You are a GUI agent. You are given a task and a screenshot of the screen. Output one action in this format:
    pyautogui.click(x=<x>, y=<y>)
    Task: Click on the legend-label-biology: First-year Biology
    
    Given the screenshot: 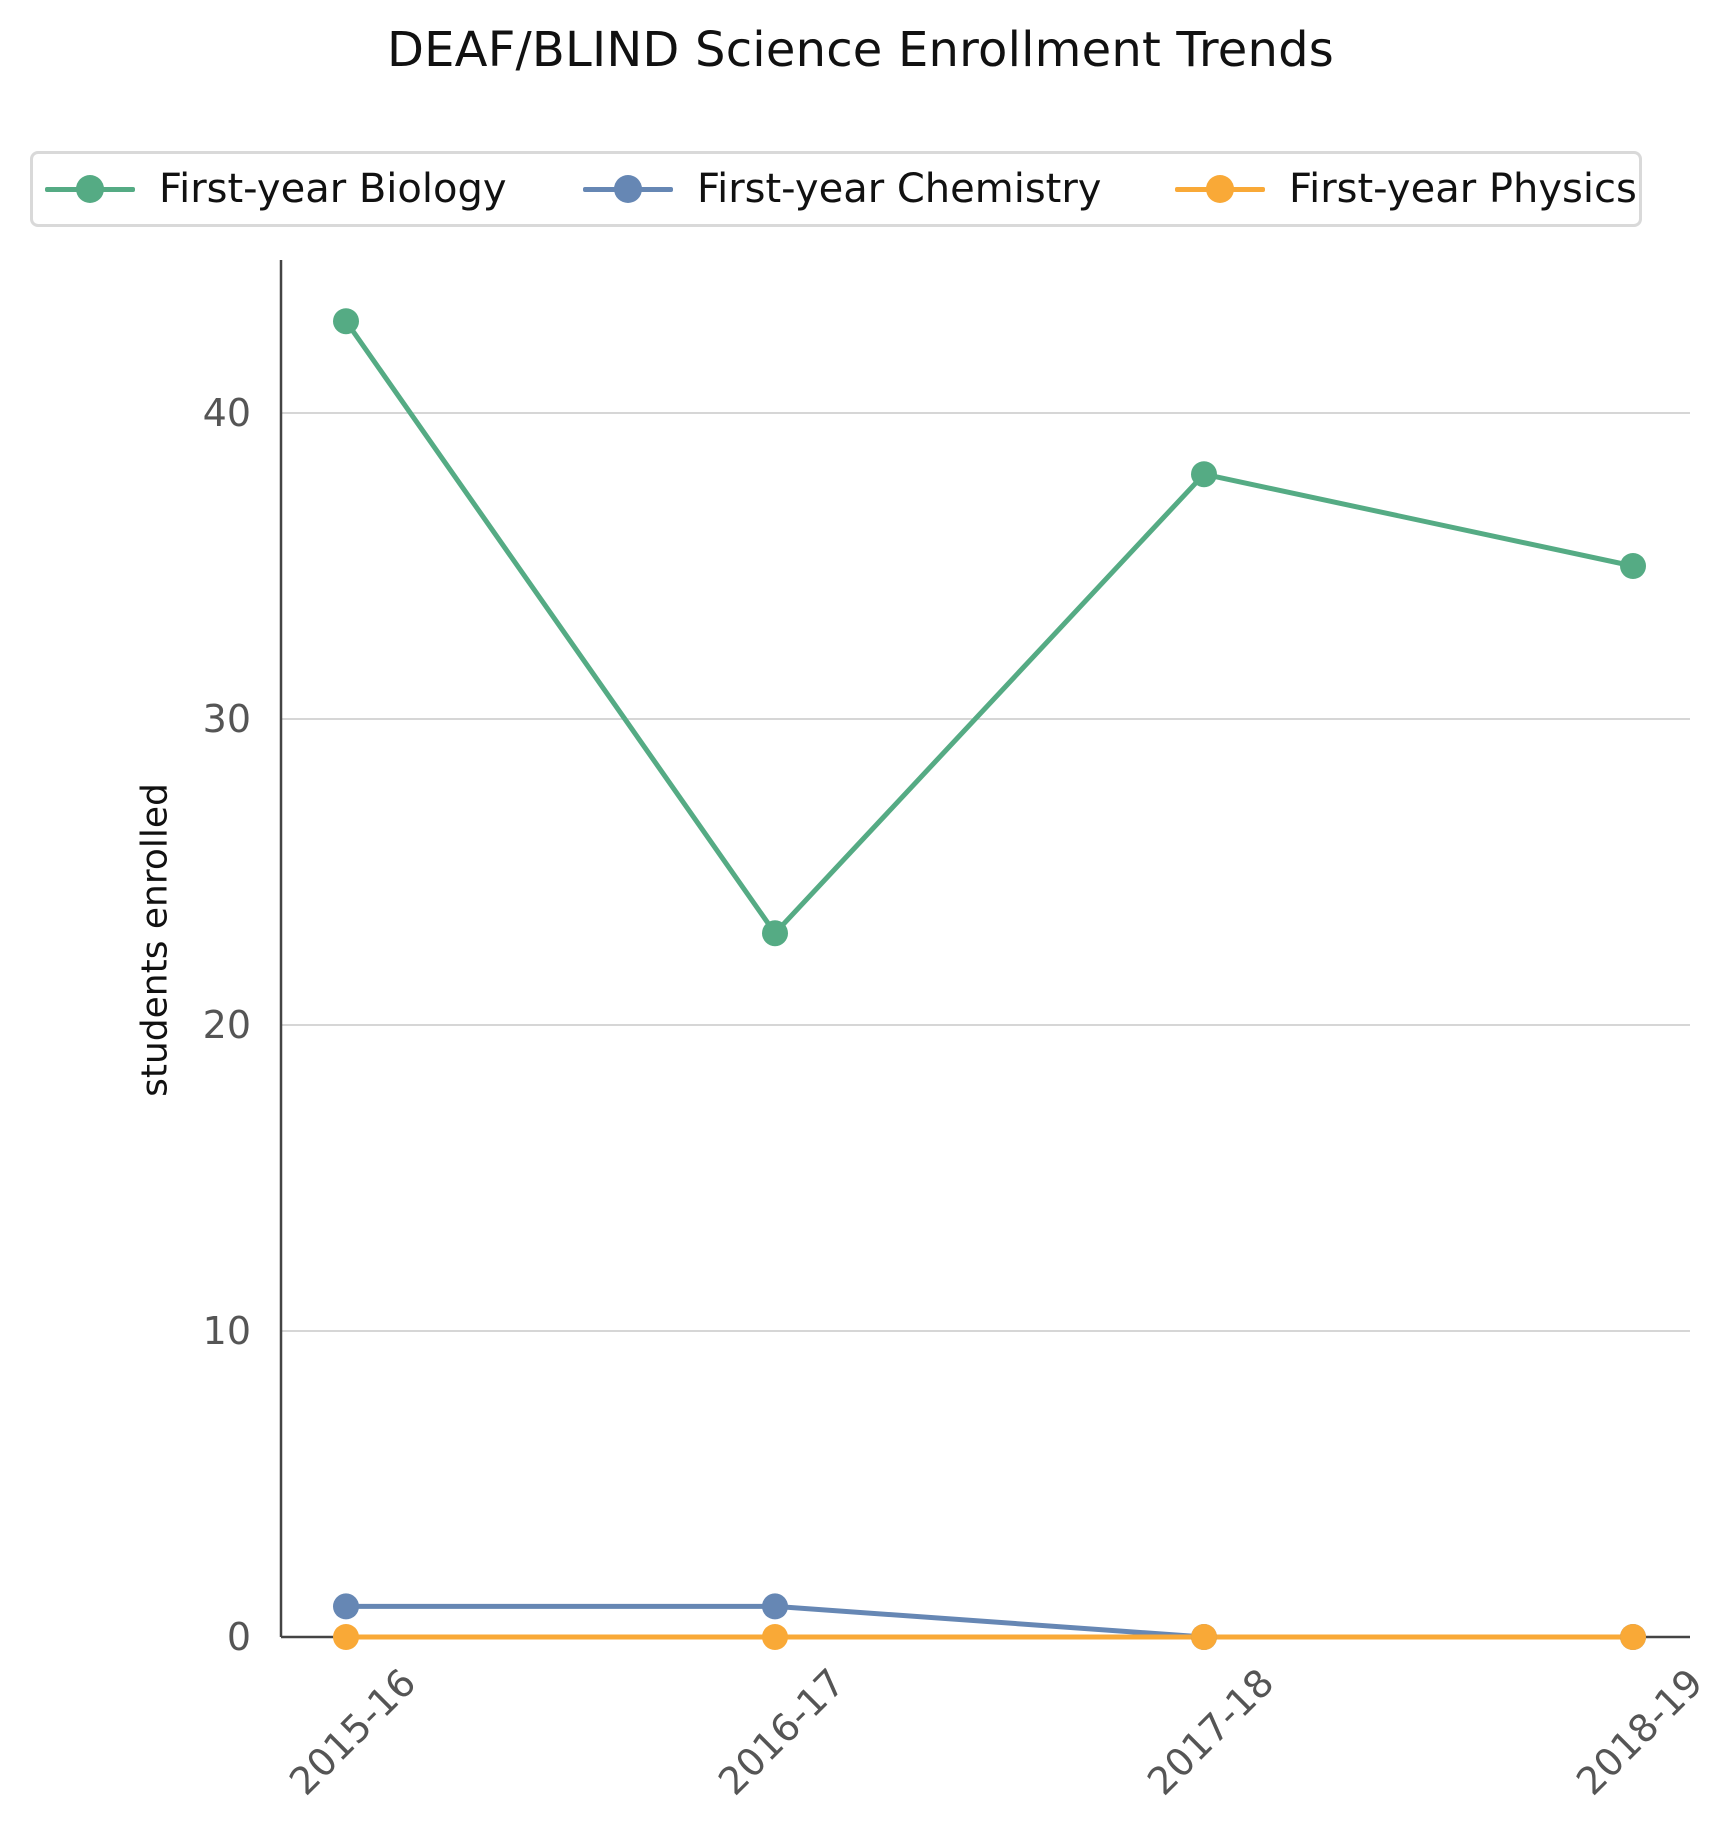 What is the action you would take?
    pyautogui.click(x=333, y=189)
    